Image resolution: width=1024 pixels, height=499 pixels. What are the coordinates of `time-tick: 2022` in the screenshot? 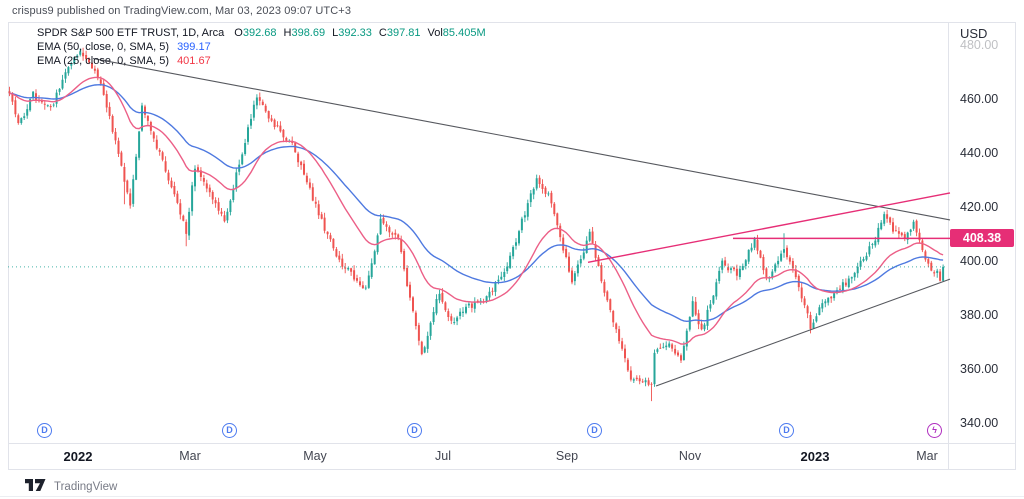 It's located at (78, 456).